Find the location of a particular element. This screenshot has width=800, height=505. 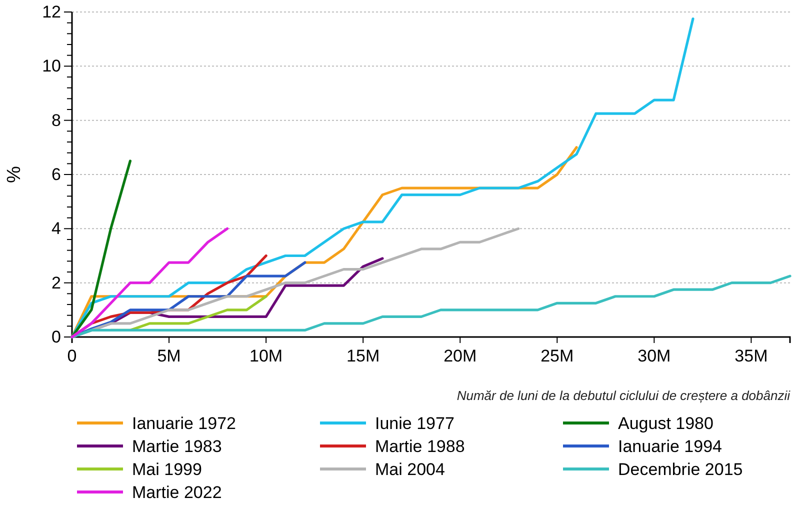

legend-label: August 1980 is located at coordinates (666, 423).